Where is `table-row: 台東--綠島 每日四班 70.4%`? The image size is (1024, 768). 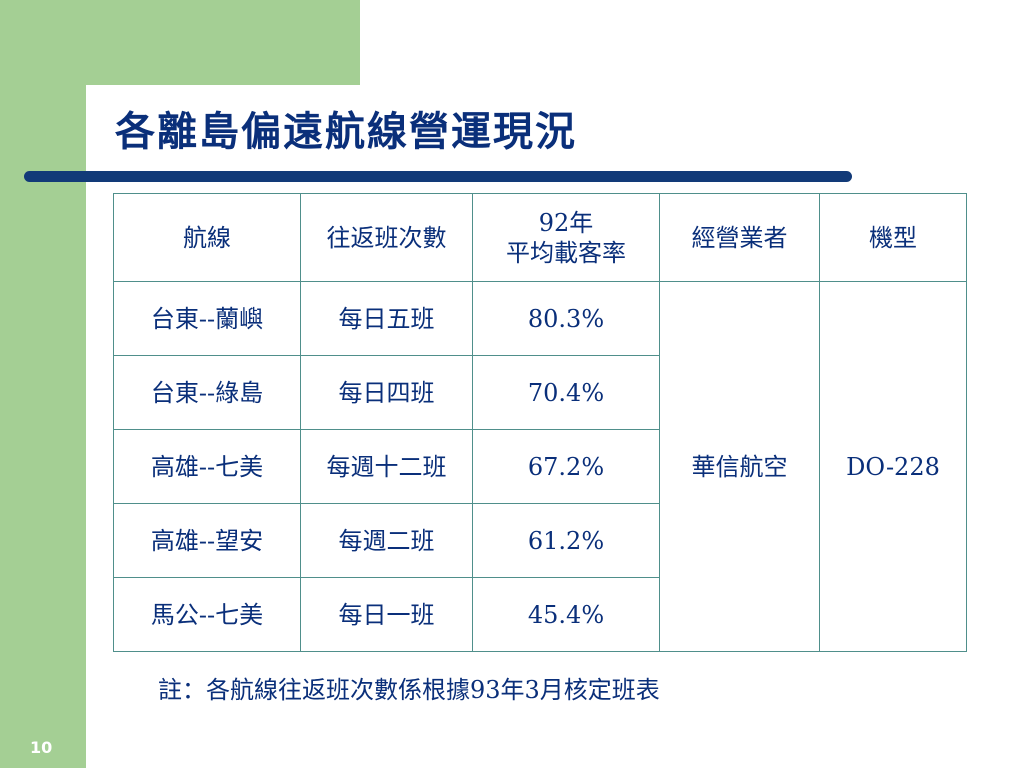
table-row: 台東--綠島 每日四班 70.4% is located at coordinates (540, 392).